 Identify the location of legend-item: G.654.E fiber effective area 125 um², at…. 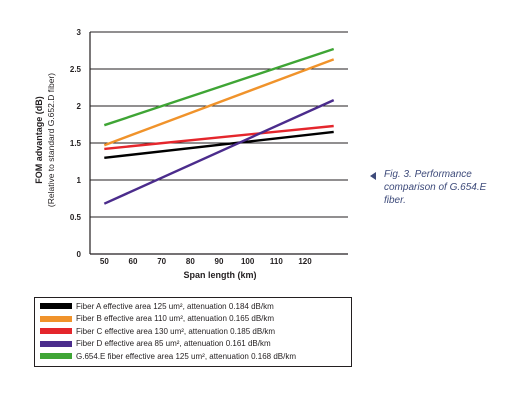
(195, 356).